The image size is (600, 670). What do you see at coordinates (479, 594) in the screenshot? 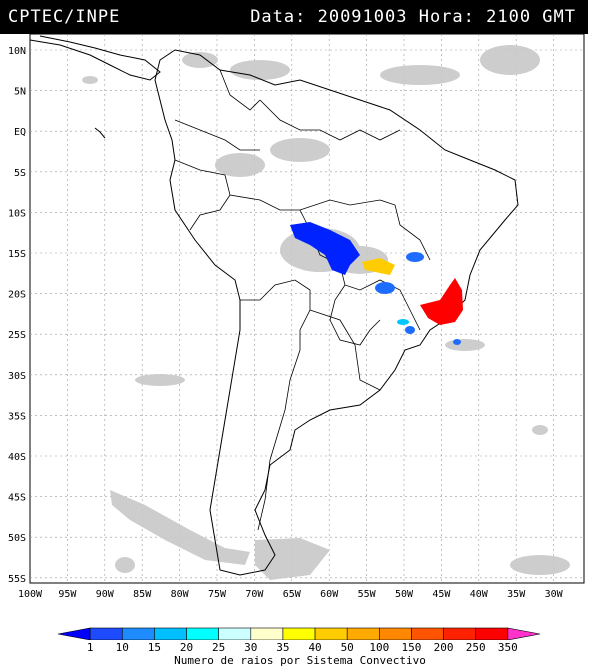
I see `lon-label: 40W` at bounding box center [479, 594].